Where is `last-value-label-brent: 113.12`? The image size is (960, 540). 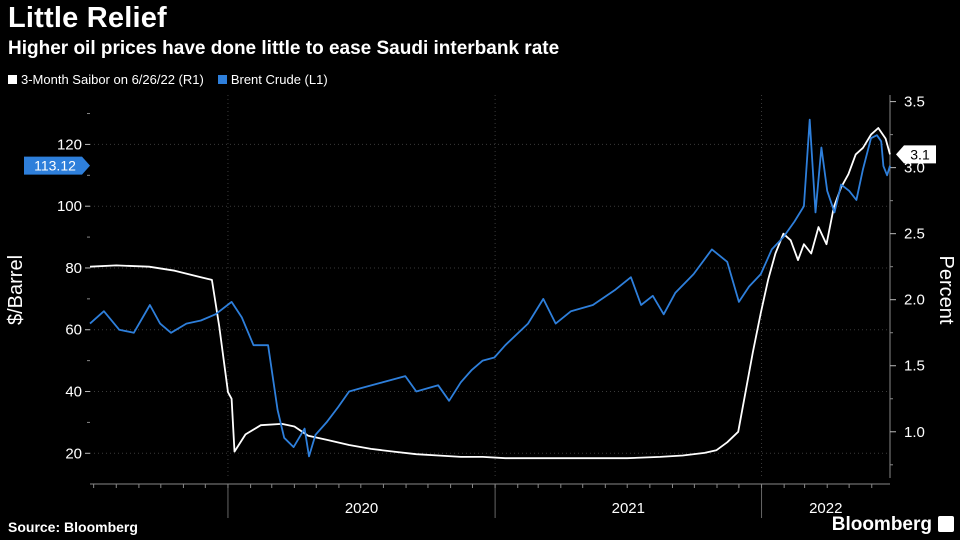
last-value-label-brent: 113.12 is located at coordinates (55, 166).